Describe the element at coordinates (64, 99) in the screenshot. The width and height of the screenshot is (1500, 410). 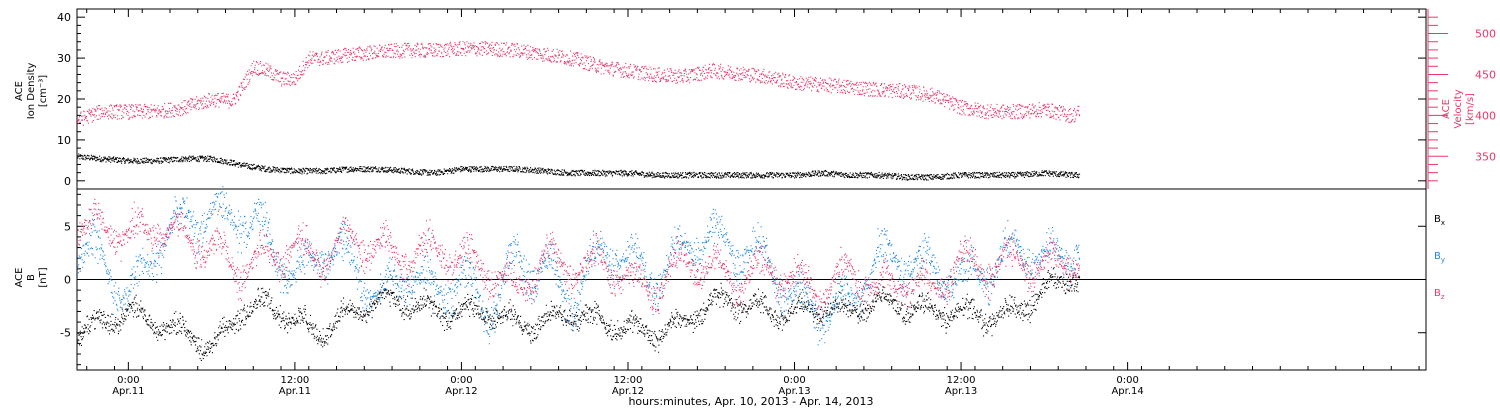
I see `top-left-tick-label: 20` at that location.